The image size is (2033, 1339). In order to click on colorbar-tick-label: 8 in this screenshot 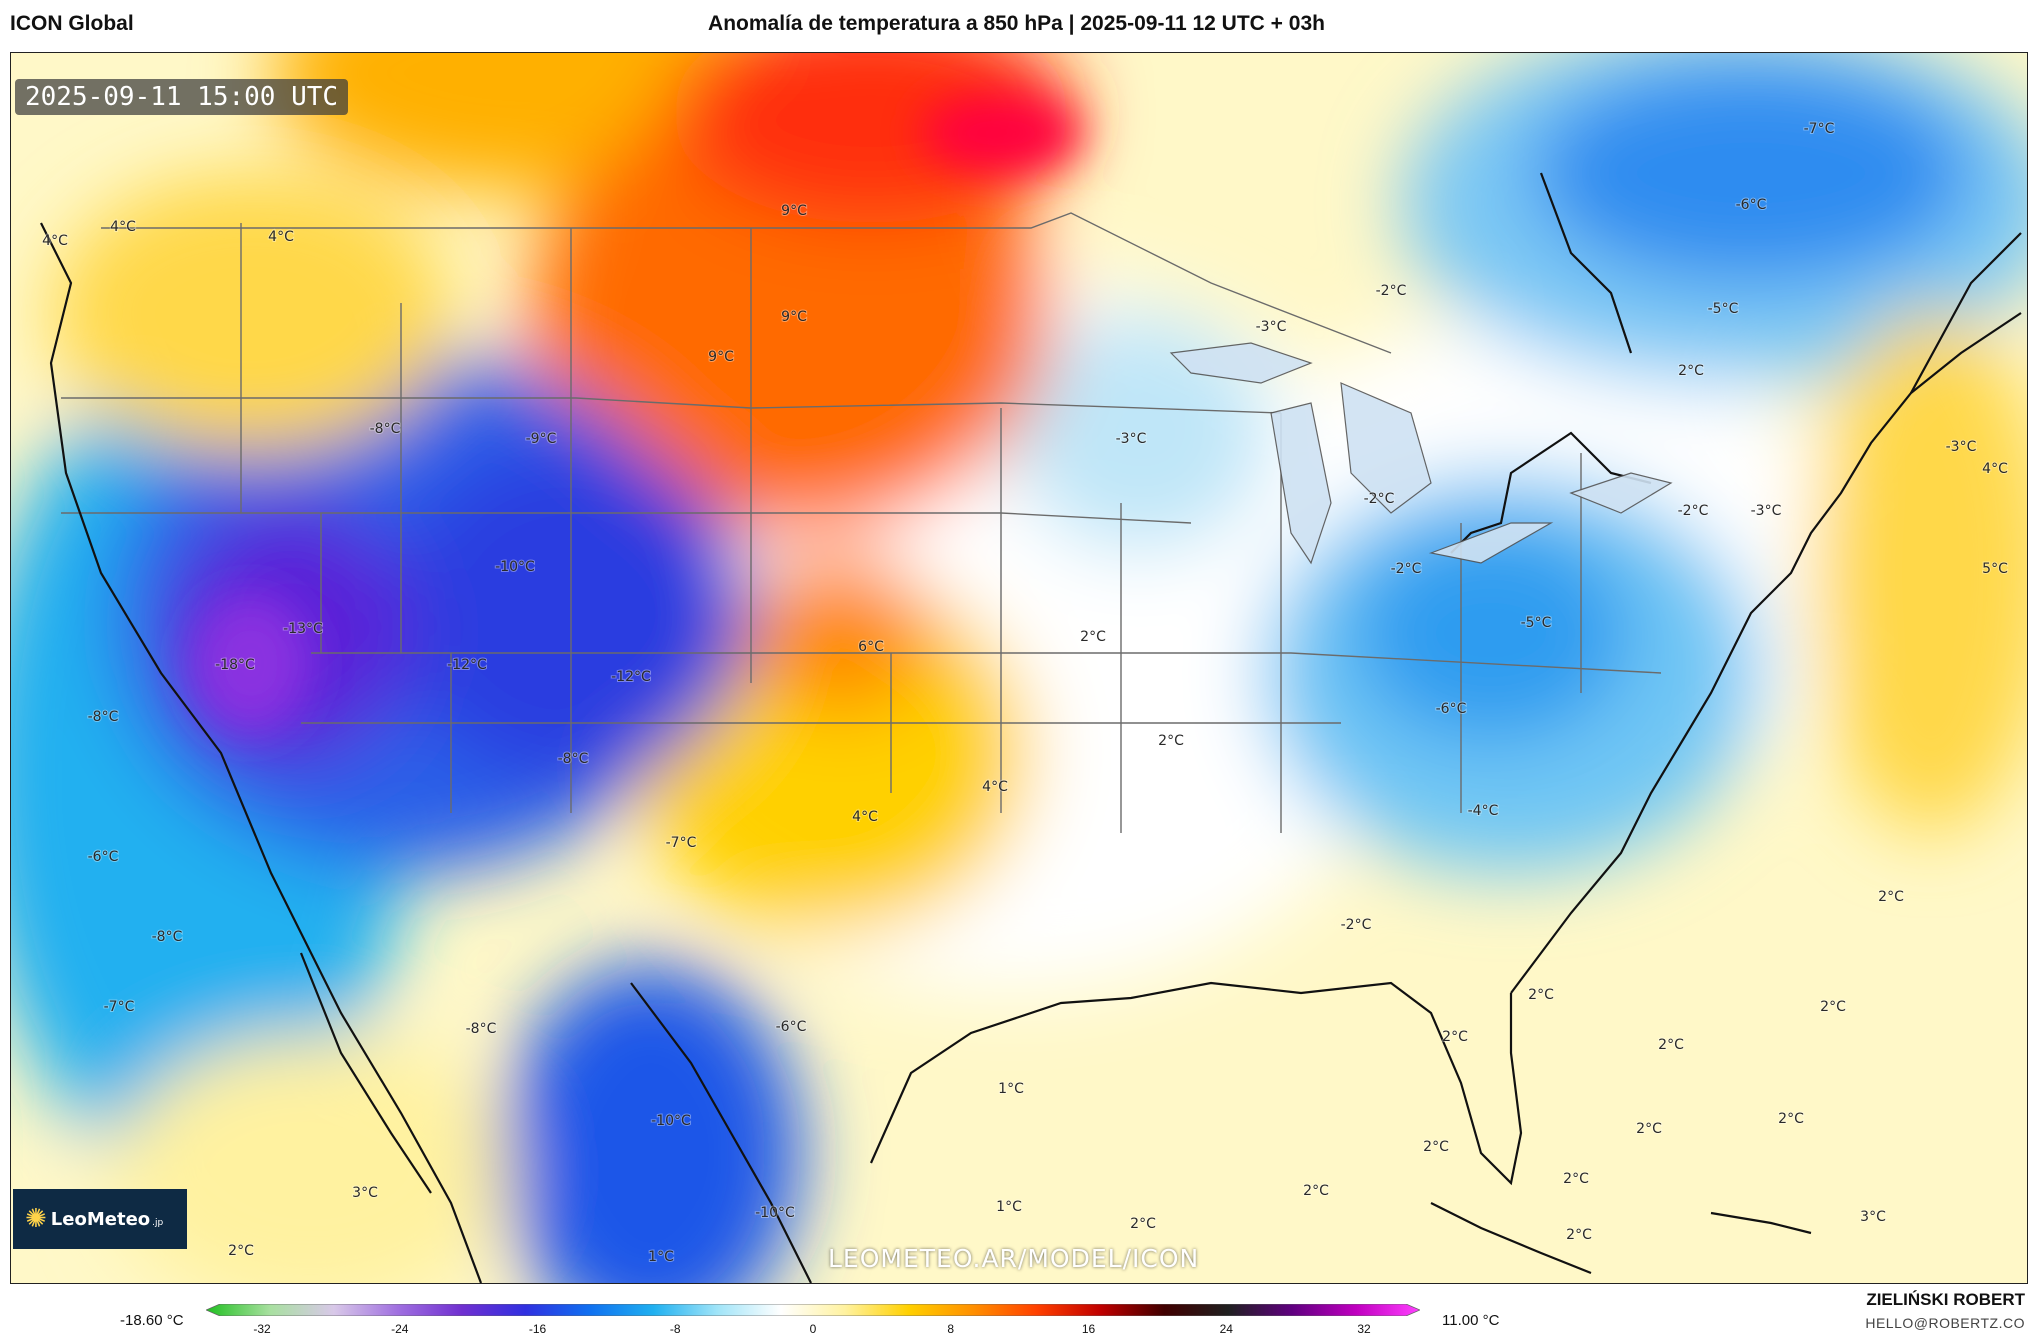, I will do `click(951, 1329)`.